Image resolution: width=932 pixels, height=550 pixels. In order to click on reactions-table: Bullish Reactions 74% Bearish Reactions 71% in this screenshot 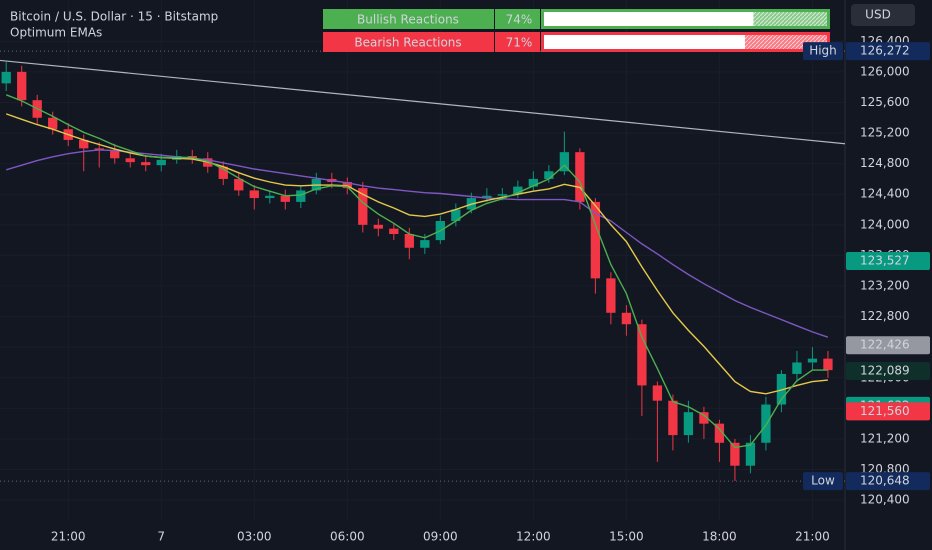, I will do `click(576, 30)`.